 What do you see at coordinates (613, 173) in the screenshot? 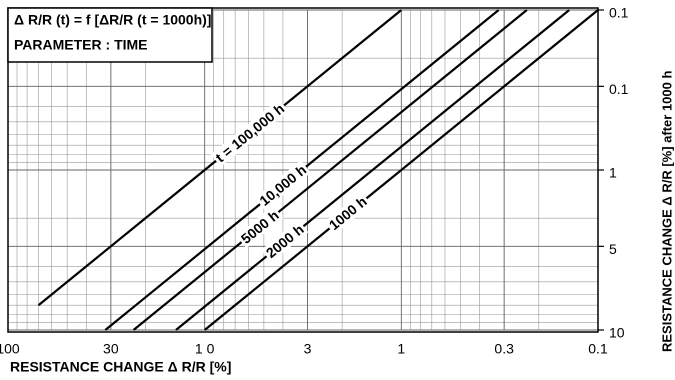
I see `y-tick-label: 1` at bounding box center [613, 173].